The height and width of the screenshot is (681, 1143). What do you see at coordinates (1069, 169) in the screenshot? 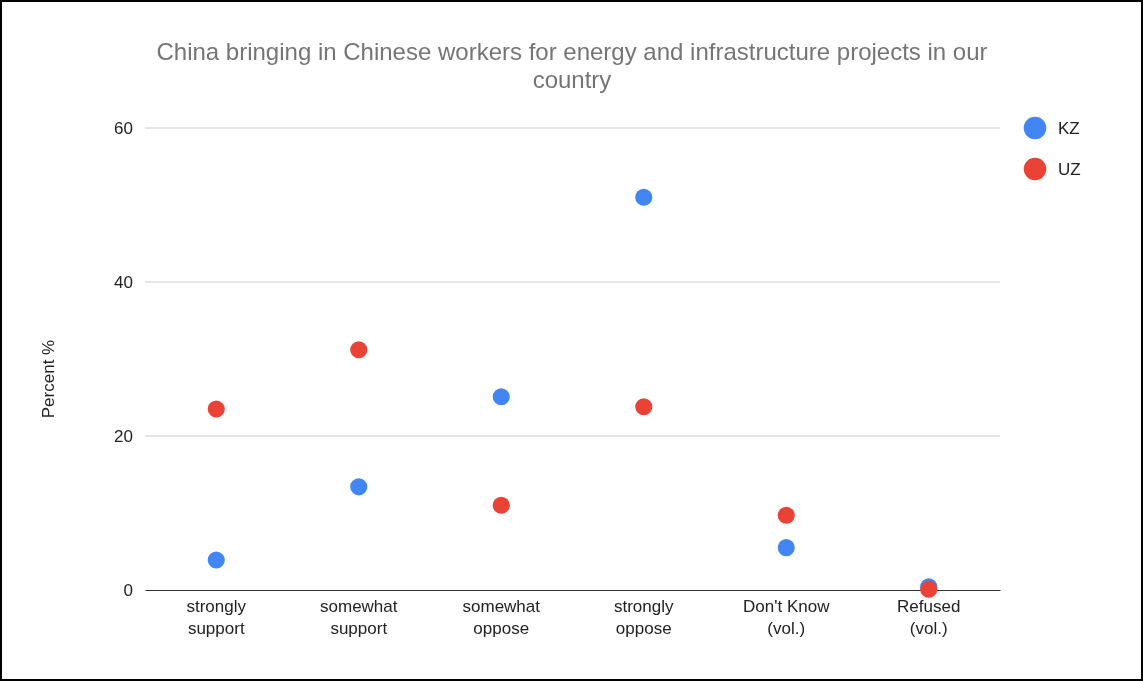
I see `legend-label: UZ` at bounding box center [1069, 169].